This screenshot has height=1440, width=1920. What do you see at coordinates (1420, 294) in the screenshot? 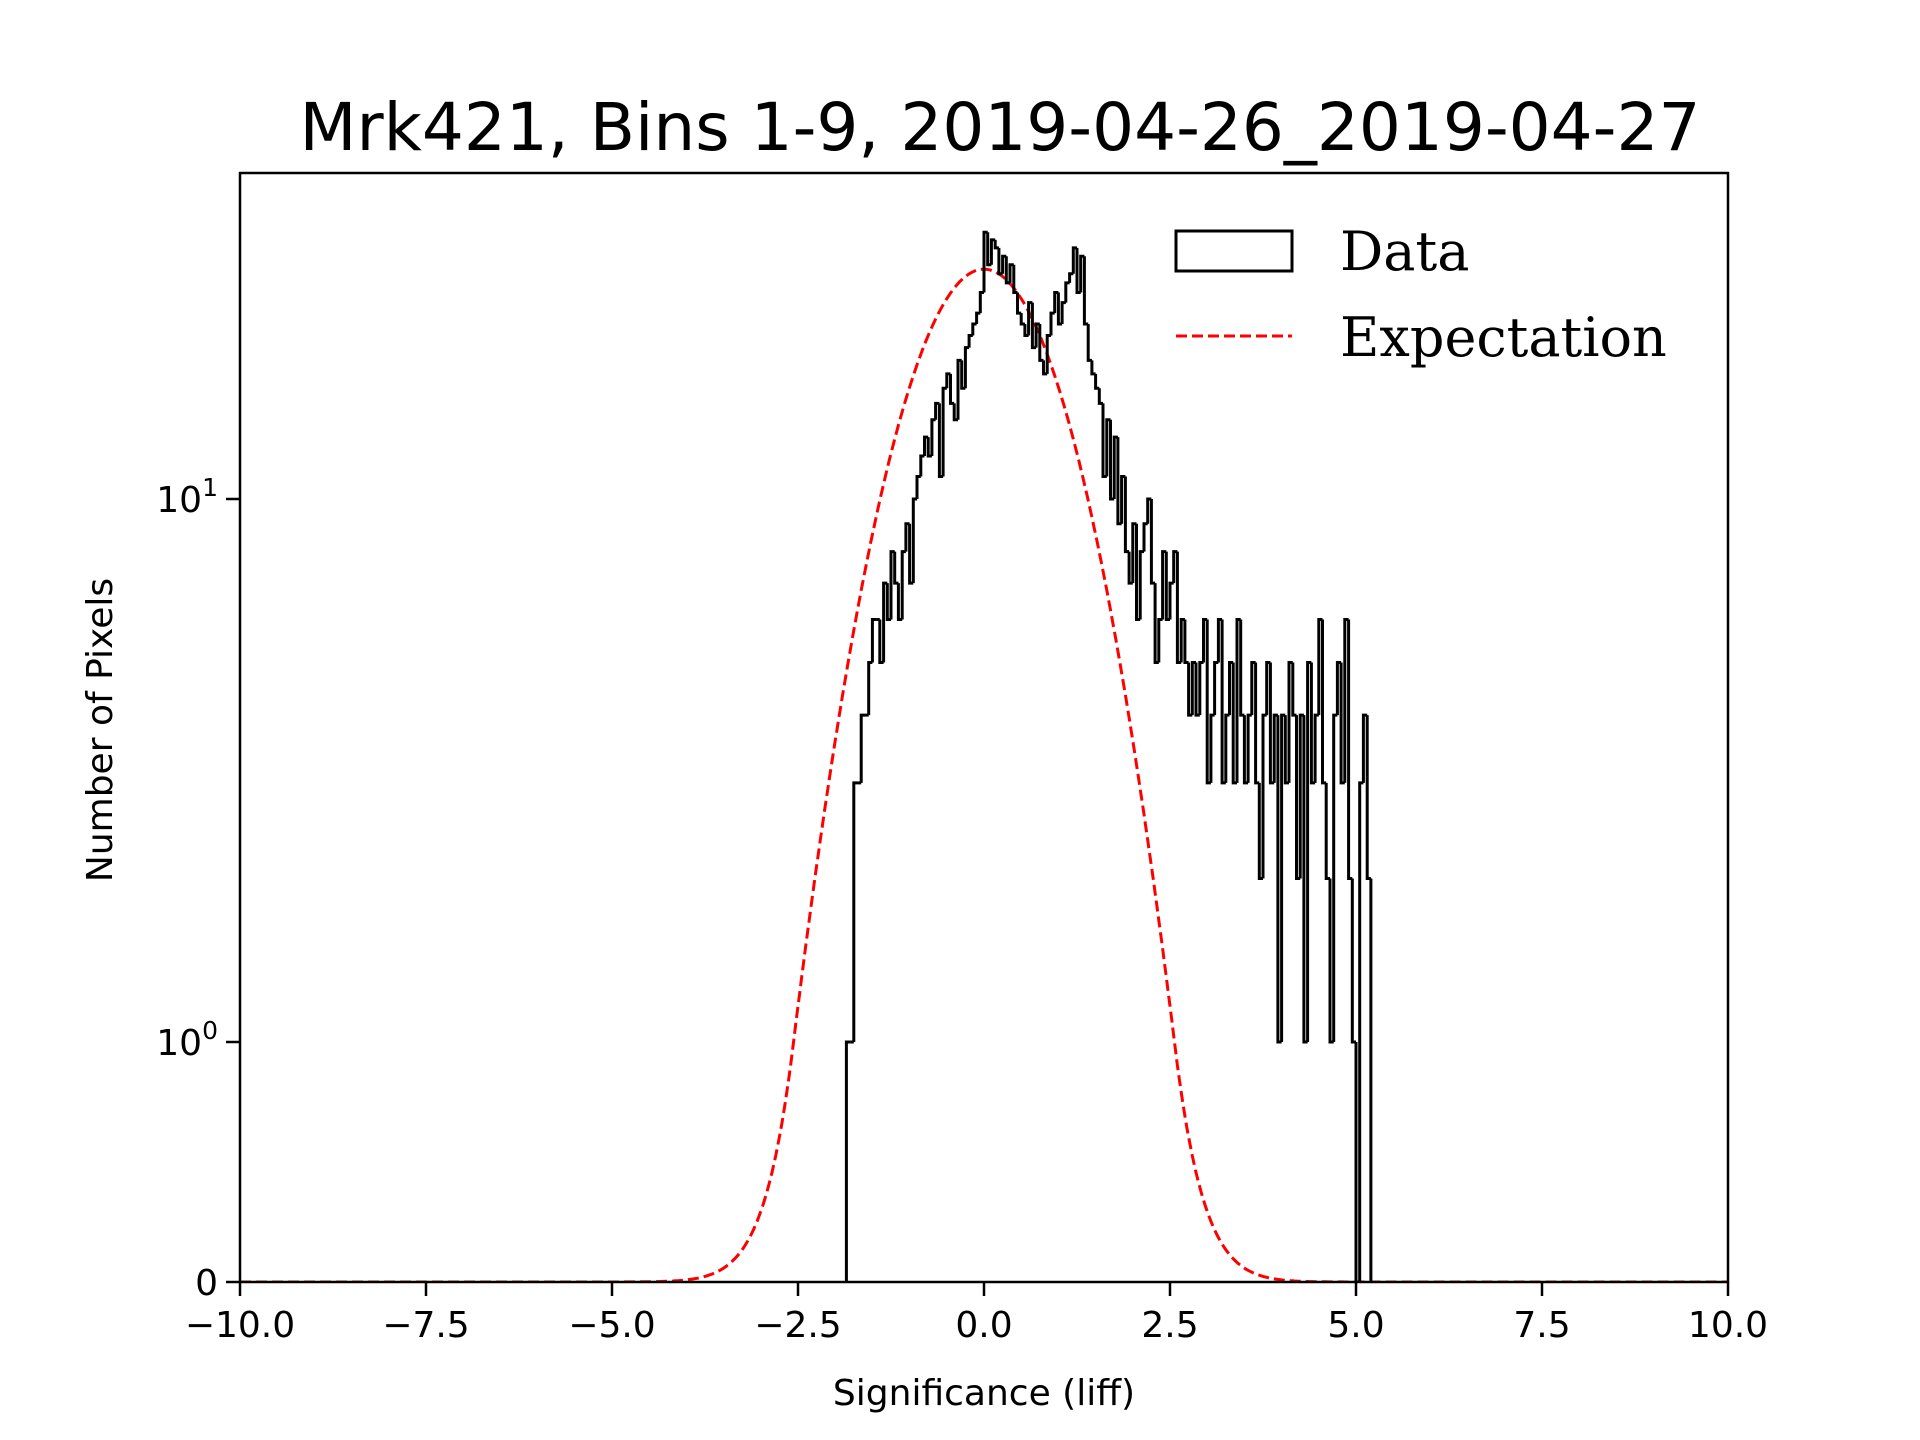
I see `legend: Data Expectation` at bounding box center [1420, 294].